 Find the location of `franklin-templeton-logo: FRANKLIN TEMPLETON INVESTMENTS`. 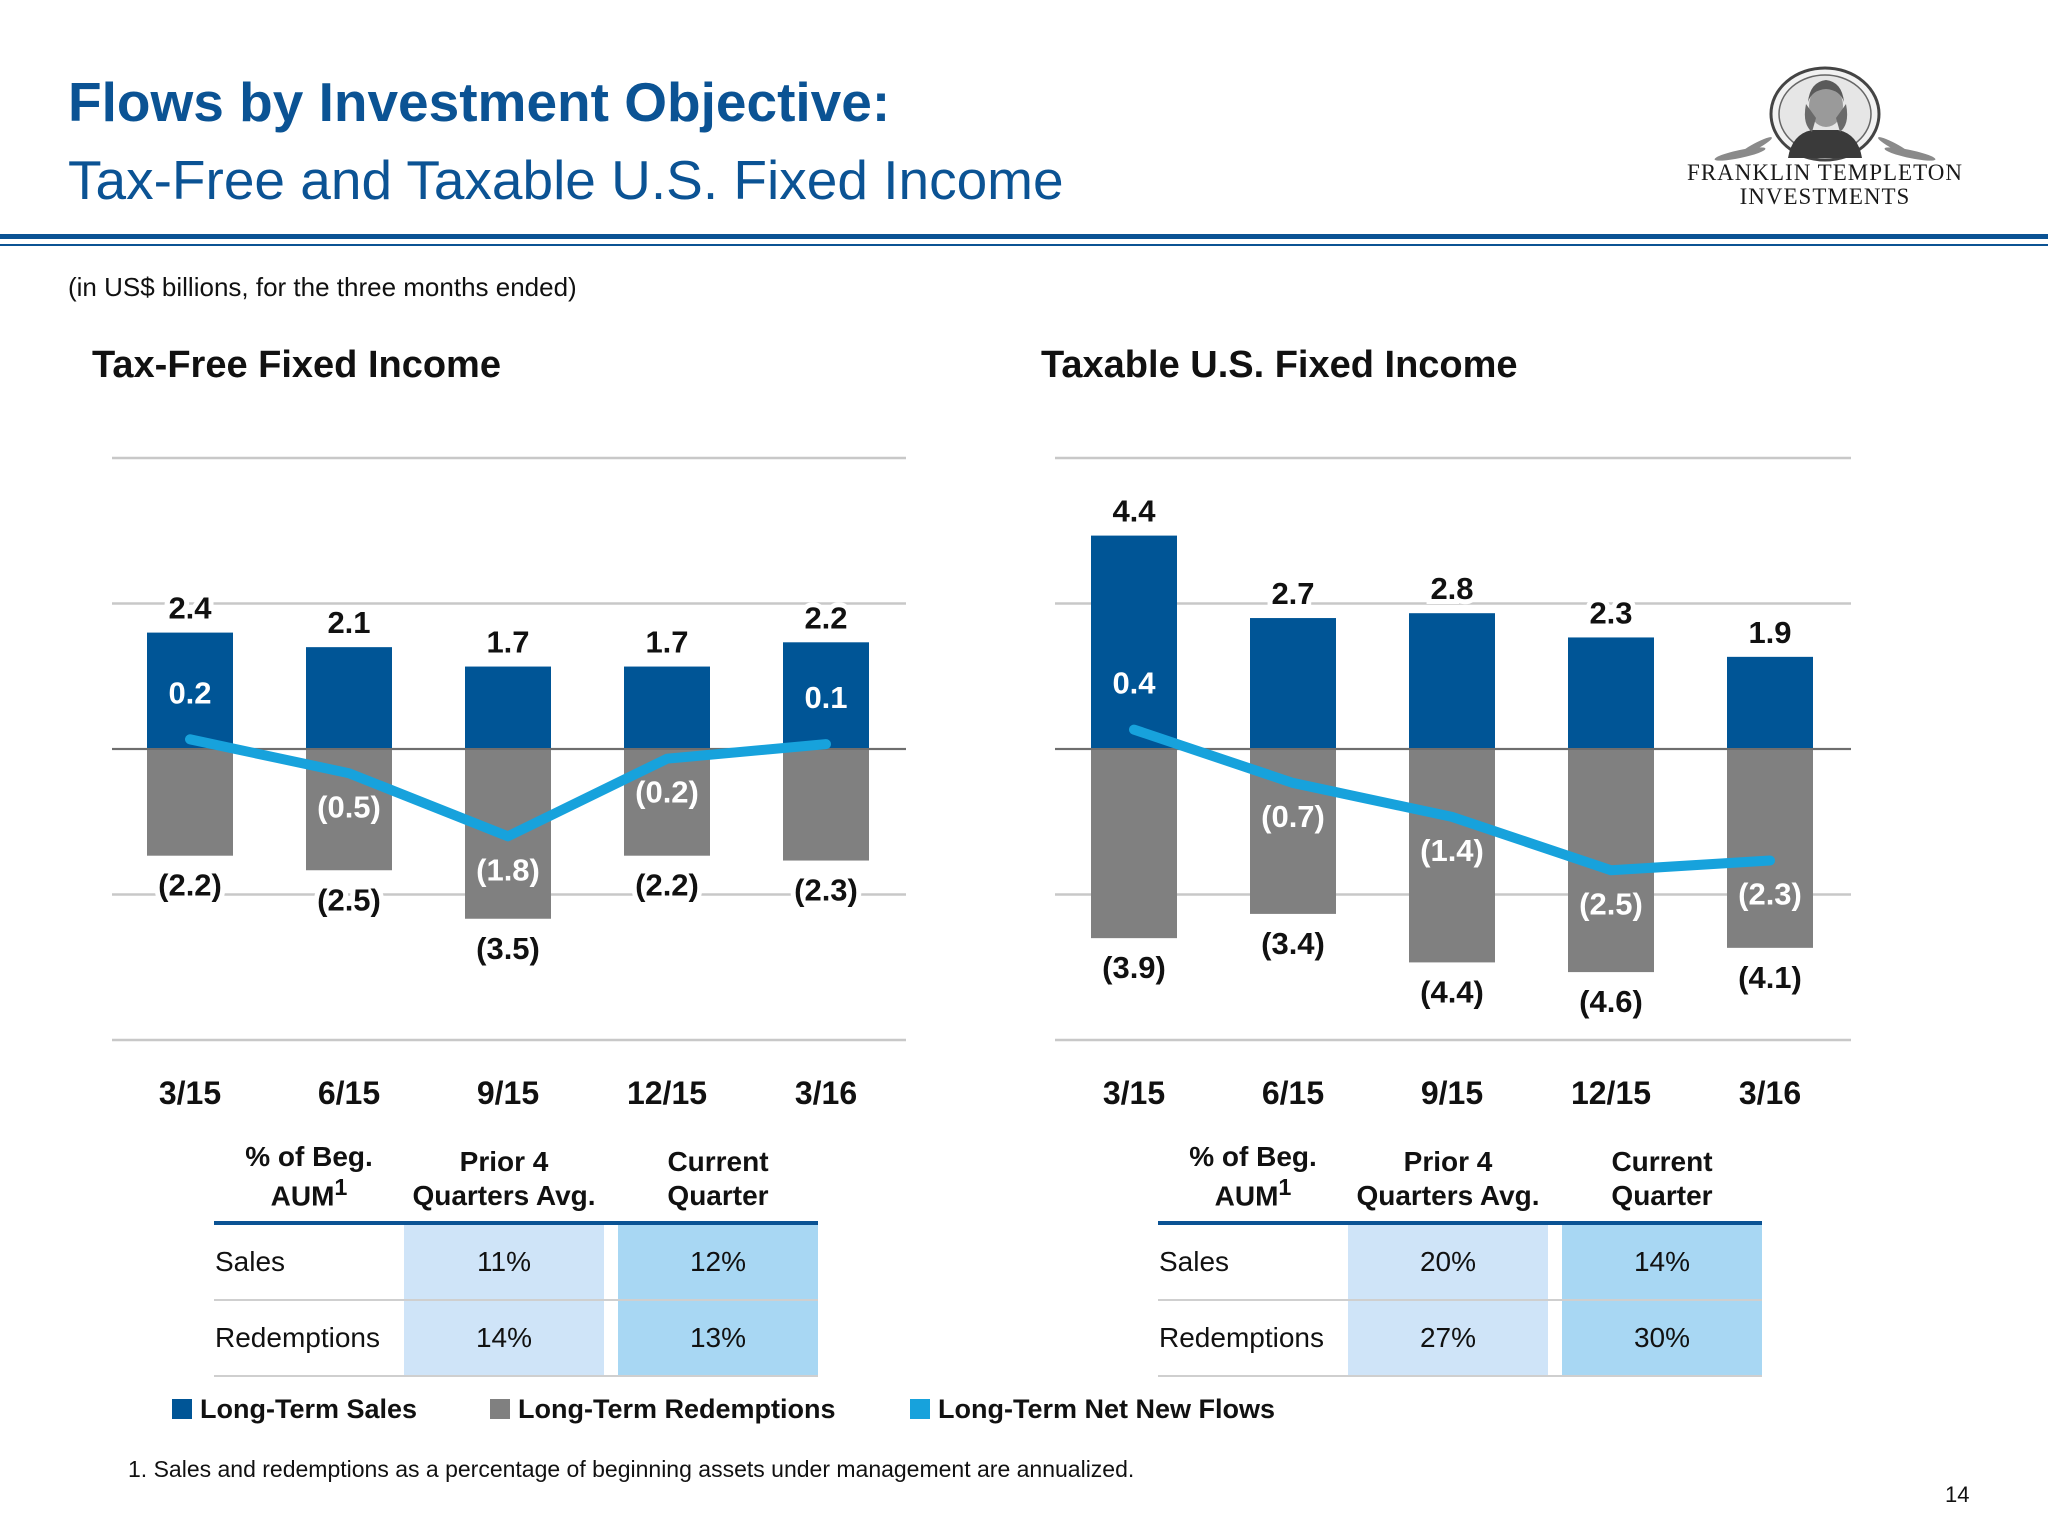

franklin-templeton-logo: FRANKLIN TEMPLETON INVESTMENTS is located at coordinates (1825, 137).